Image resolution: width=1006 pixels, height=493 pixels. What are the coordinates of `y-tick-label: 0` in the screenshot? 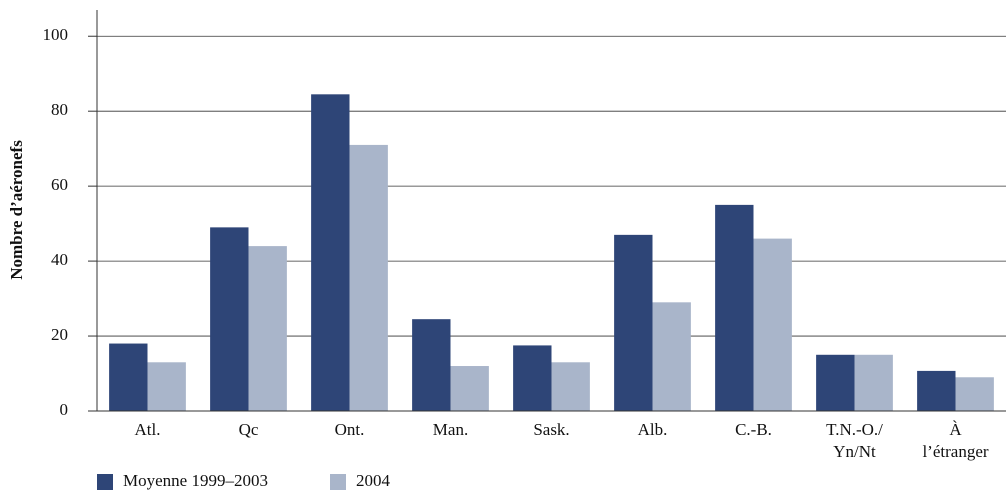 It's located at (64, 409).